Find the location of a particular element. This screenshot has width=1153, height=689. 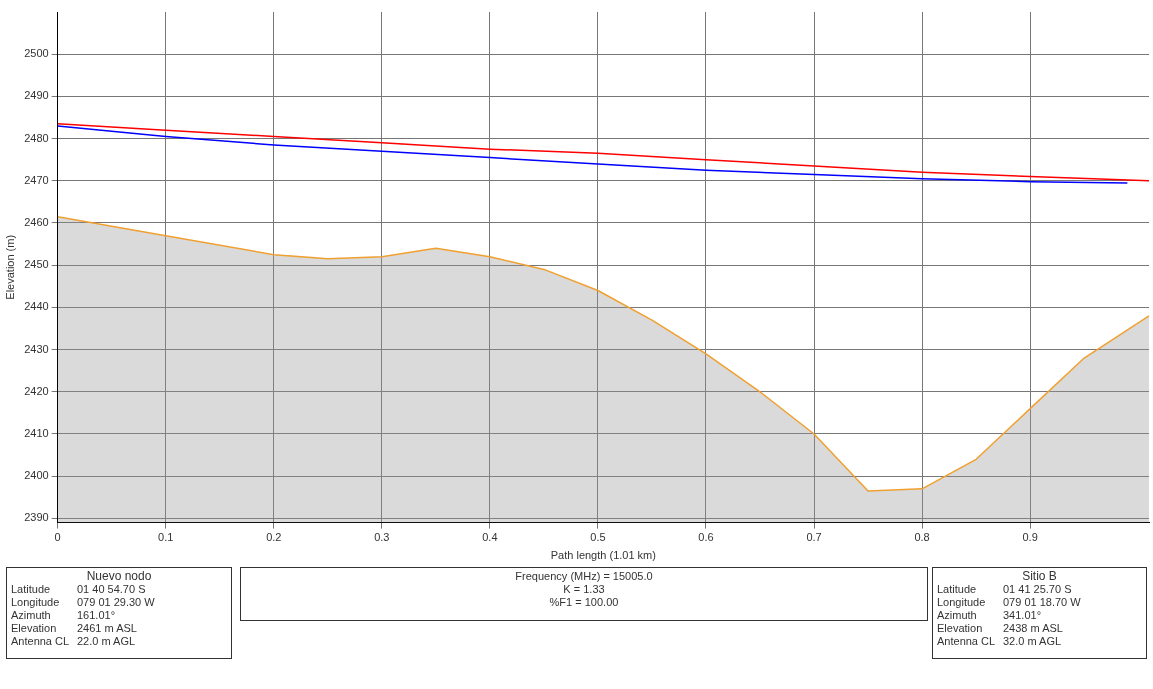

x-tick-label: 0.1 is located at coordinates (166, 537).